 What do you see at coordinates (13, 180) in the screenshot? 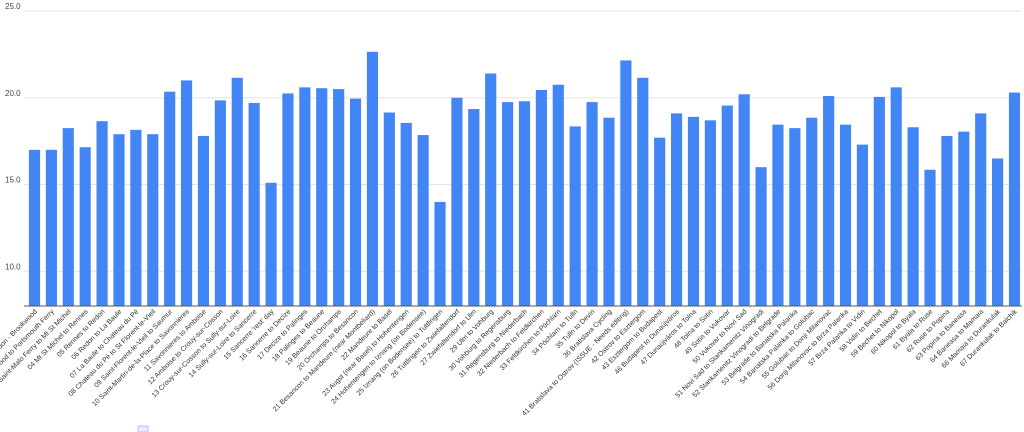
I see `y-tick-label: 15.0` at bounding box center [13, 180].